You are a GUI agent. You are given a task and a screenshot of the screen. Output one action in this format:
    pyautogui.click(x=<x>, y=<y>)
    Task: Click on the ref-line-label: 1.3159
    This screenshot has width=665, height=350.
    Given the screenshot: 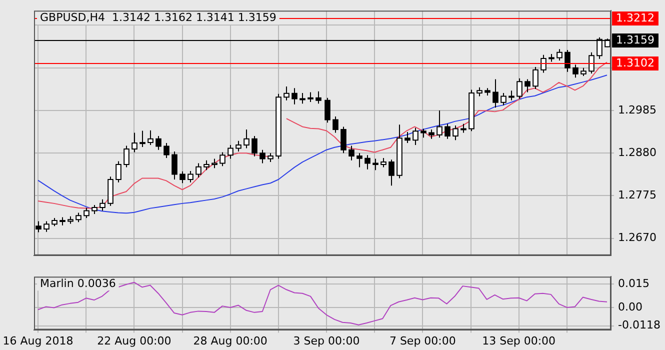 What is the action you would take?
    pyautogui.click(x=635, y=39)
    